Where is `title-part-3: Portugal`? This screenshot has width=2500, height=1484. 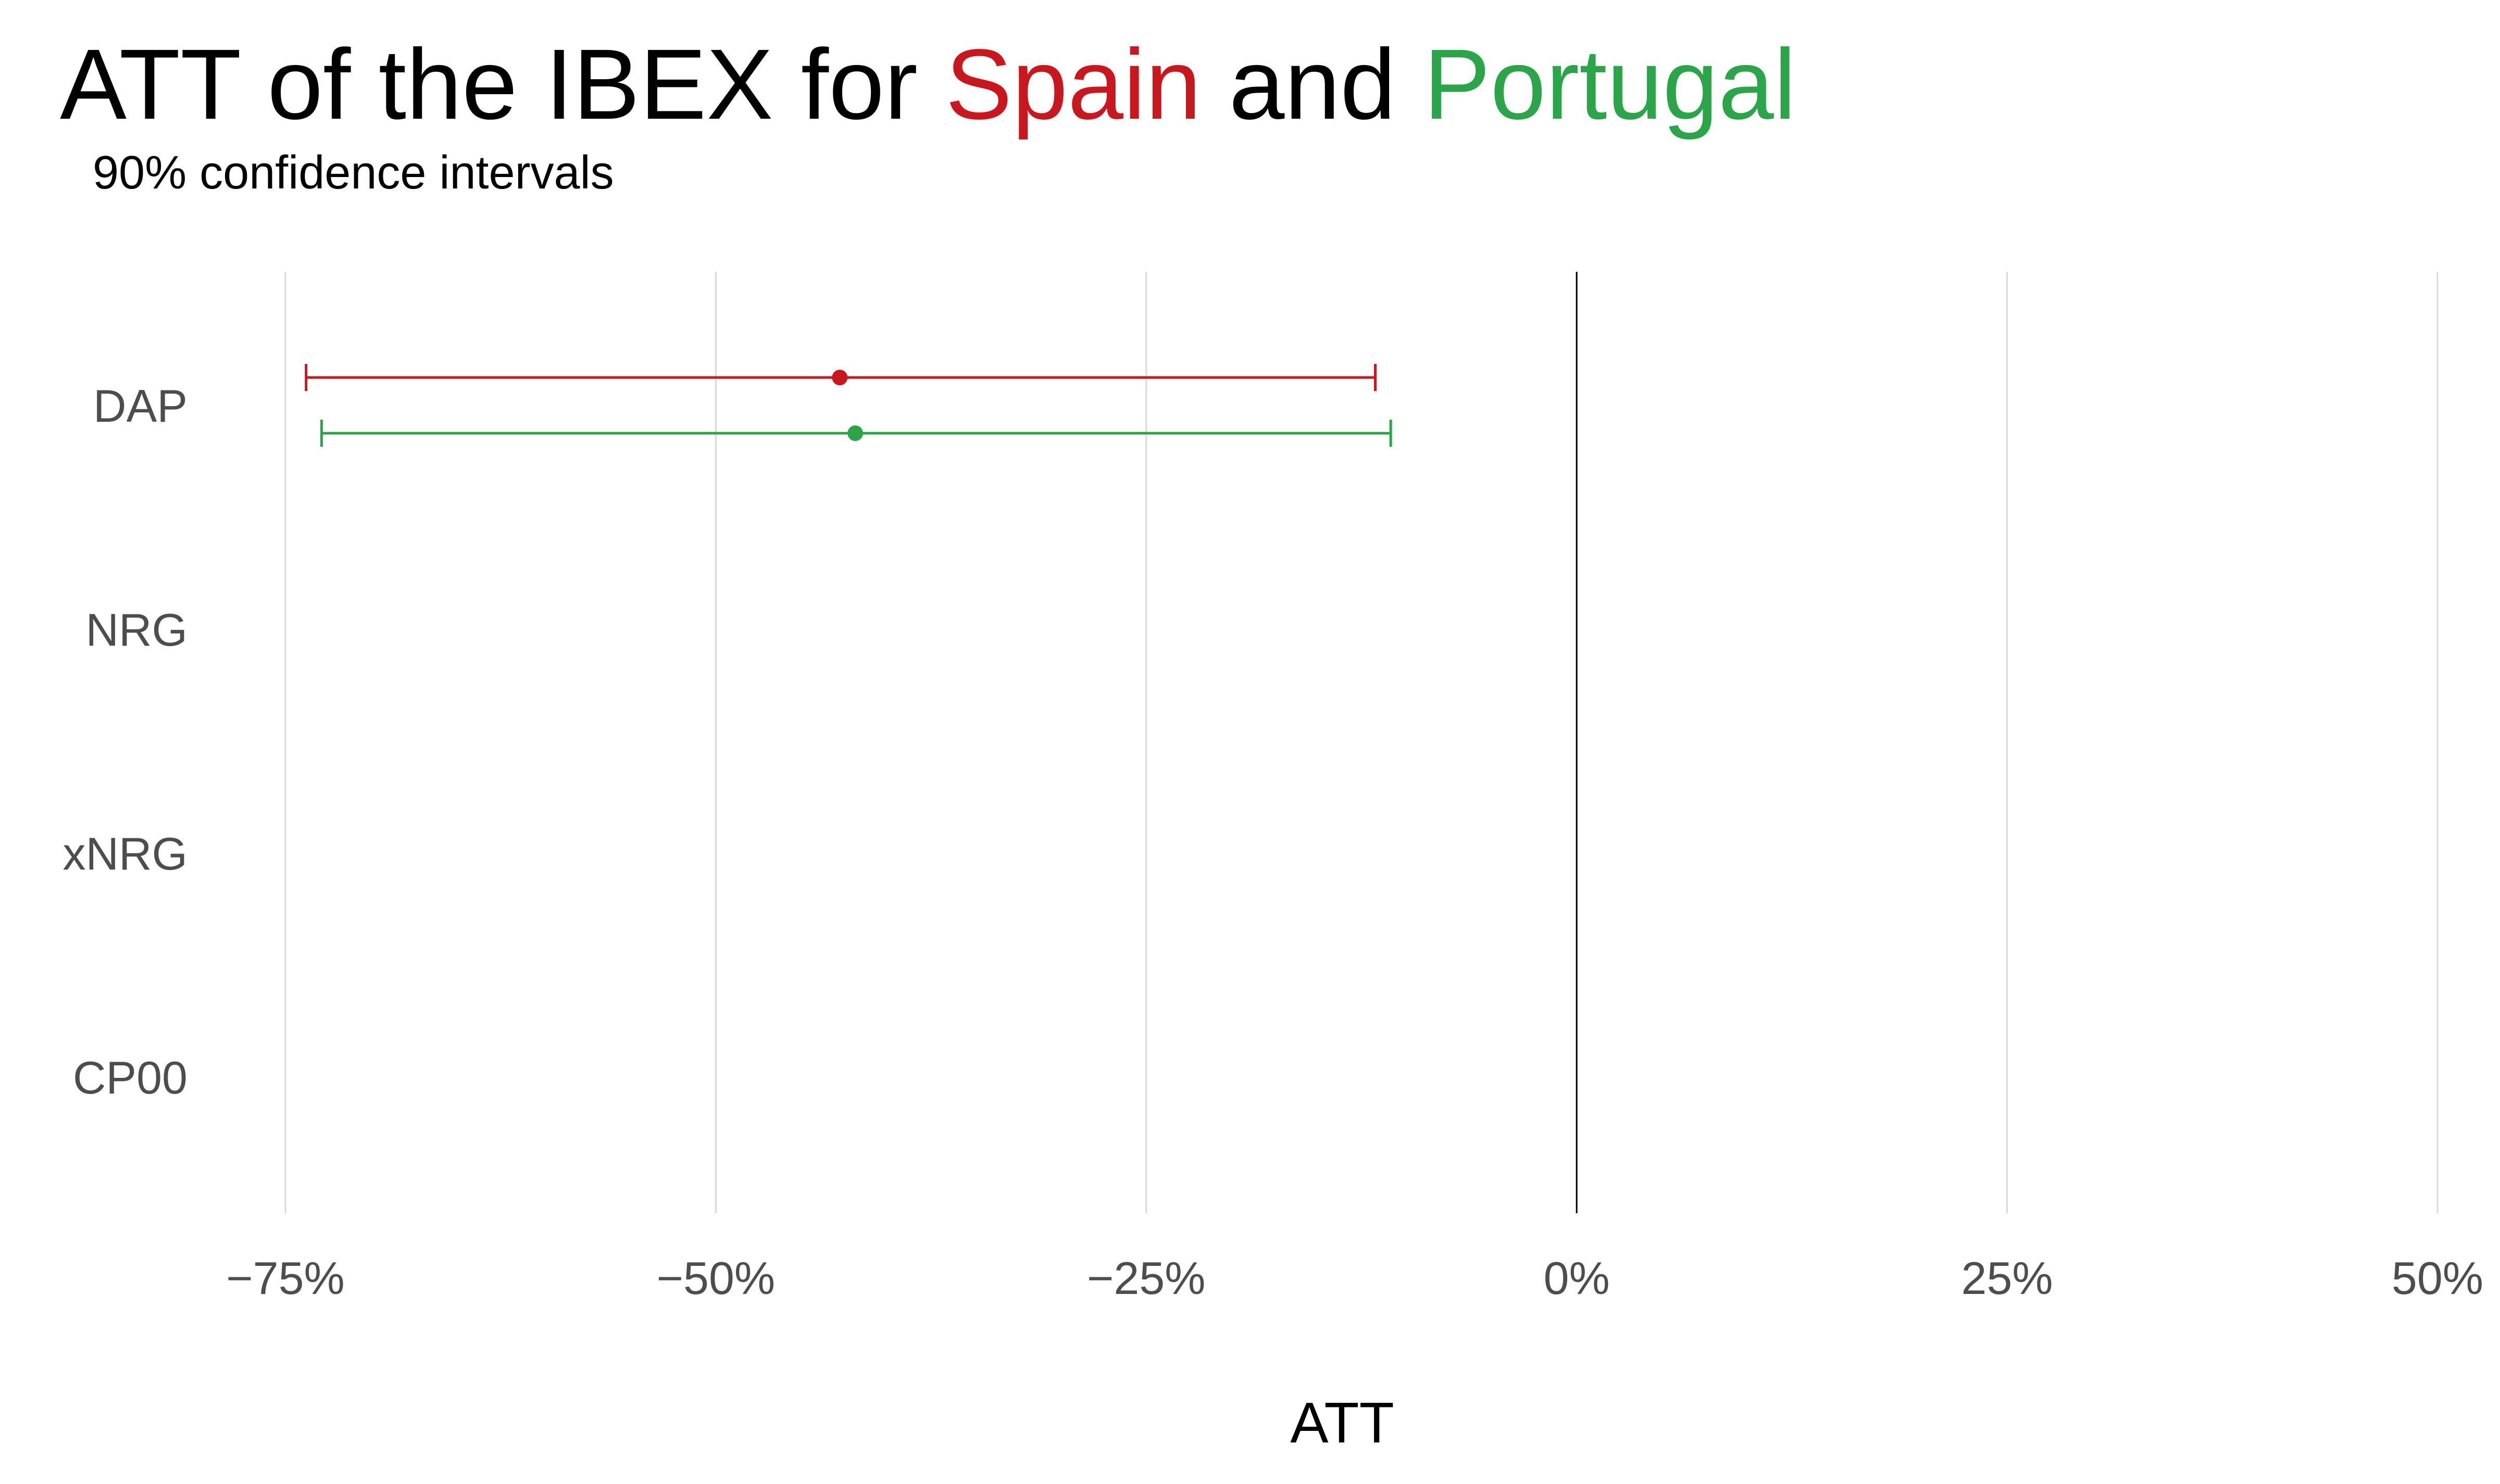 title-part-3: Portugal is located at coordinates (1609, 84).